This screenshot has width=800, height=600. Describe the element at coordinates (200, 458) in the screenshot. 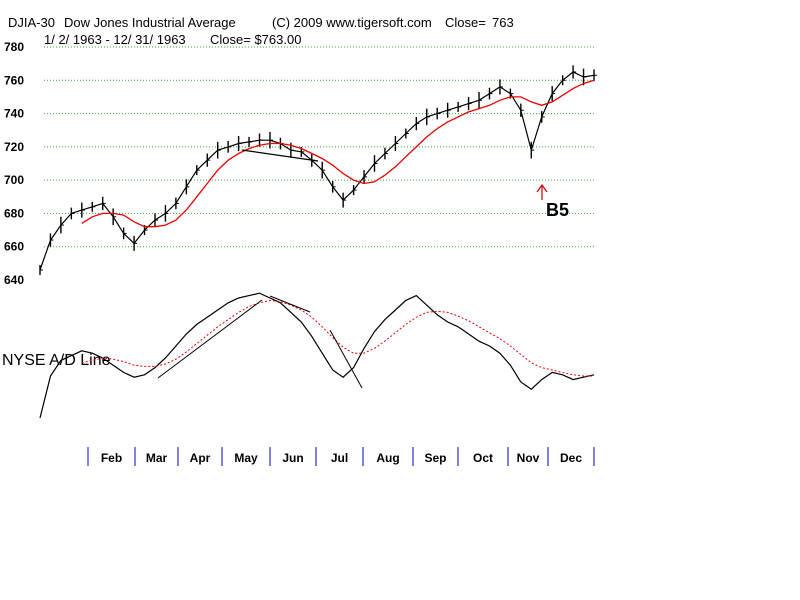

I see `month-label: Apr` at that location.